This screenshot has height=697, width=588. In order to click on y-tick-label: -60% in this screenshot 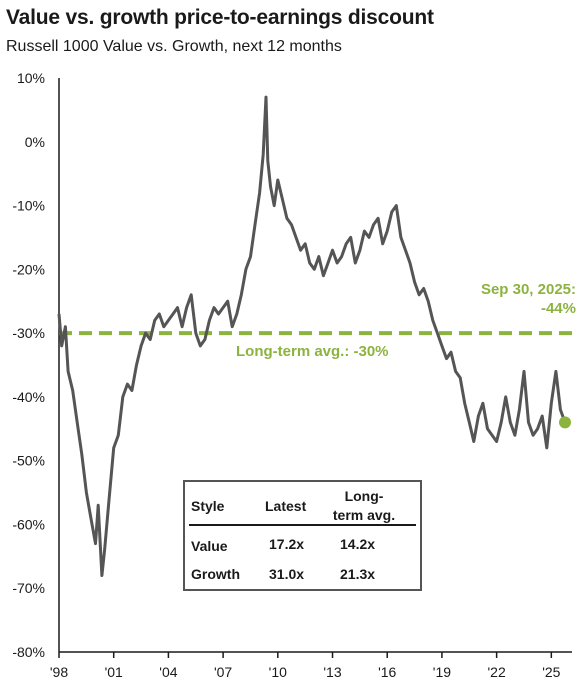, I will do `click(28, 524)`.